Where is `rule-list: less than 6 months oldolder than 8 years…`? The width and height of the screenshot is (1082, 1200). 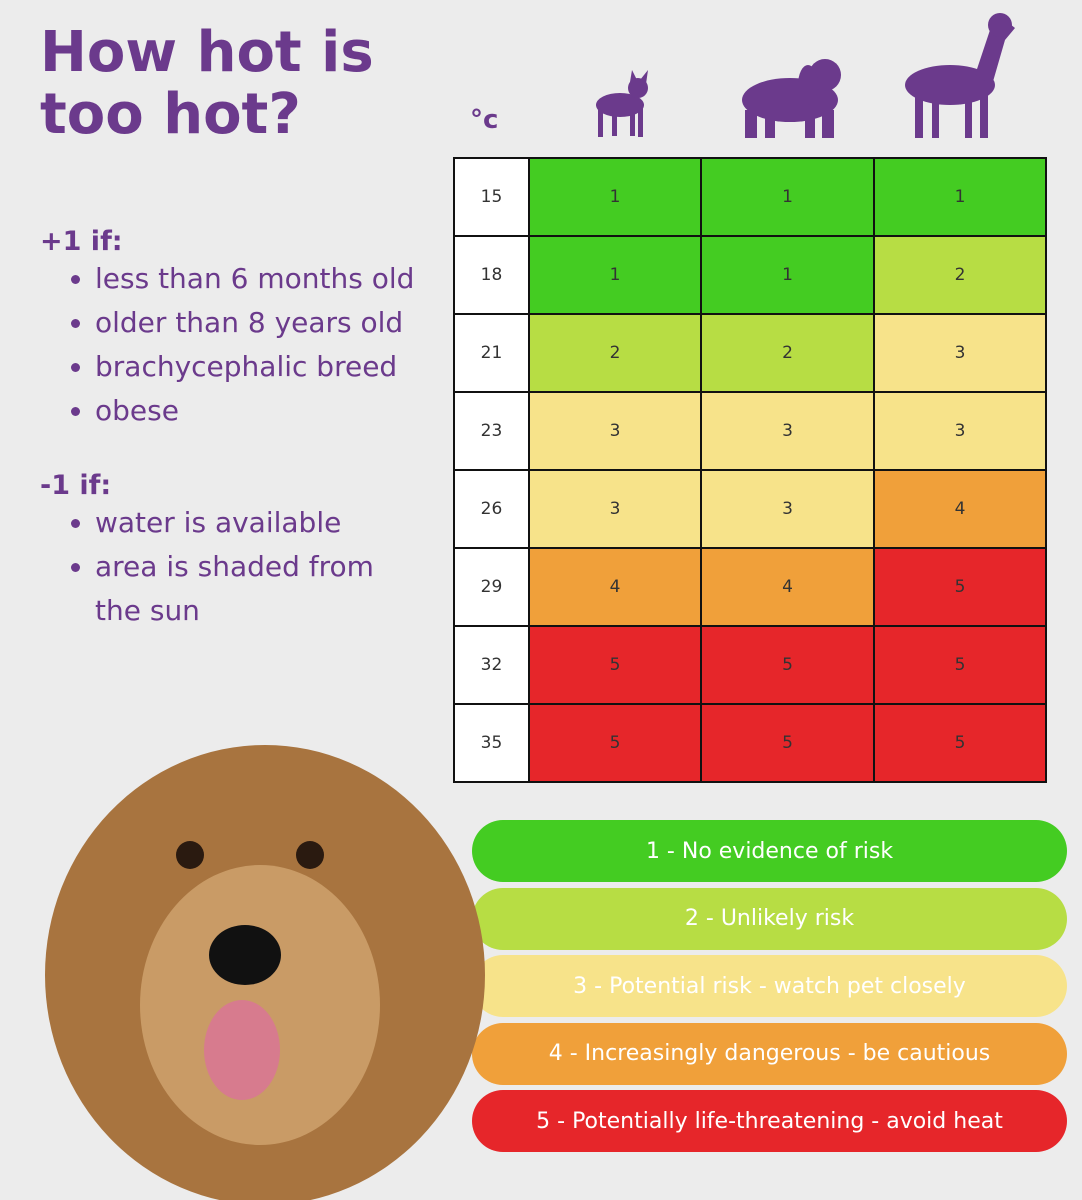
rule-list: less than 6 months oldolder than 8 years… is located at coordinates (240, 345).